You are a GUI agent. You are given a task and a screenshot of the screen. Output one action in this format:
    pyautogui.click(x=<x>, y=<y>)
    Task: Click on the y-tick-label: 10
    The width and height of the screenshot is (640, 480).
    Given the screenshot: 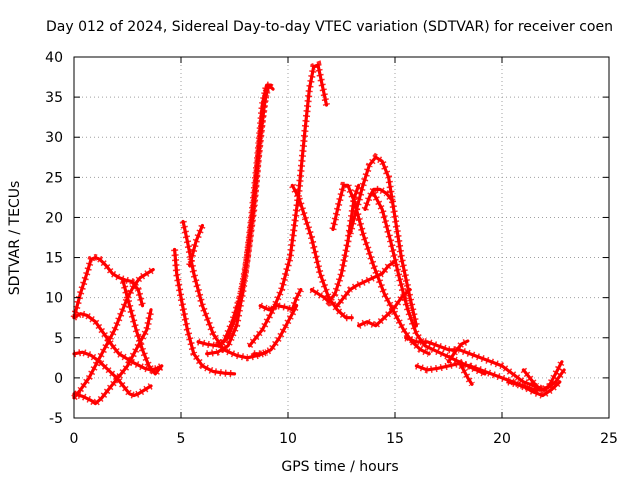 What is the action you would take?
    pyautogui.click(x=54, y=299)
    